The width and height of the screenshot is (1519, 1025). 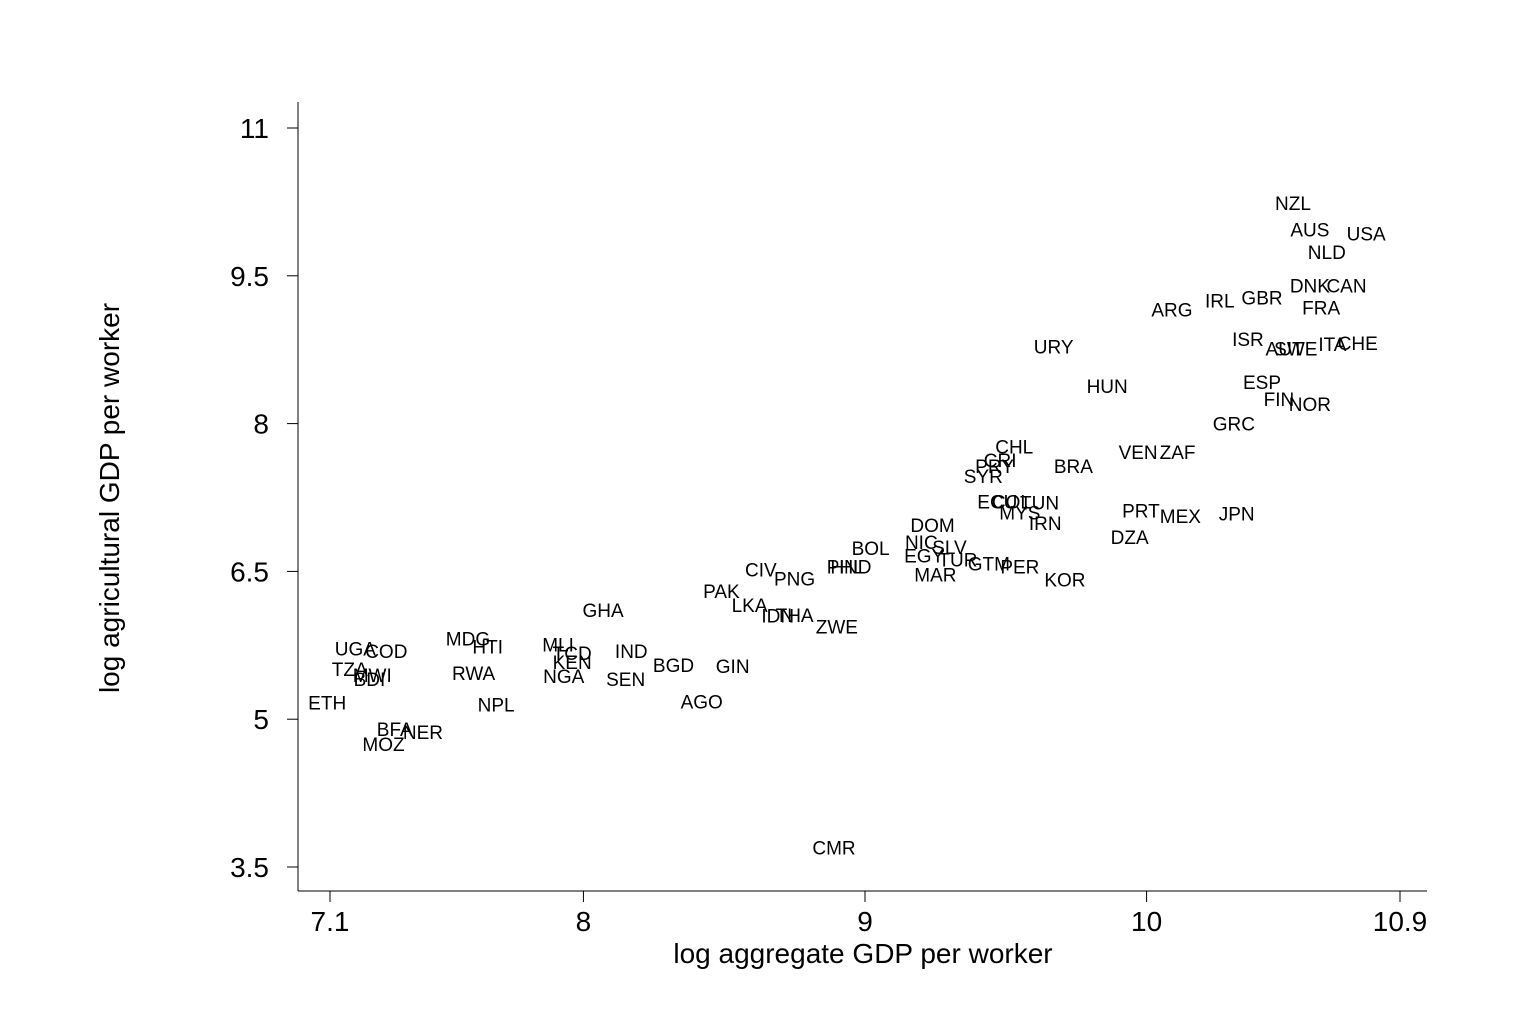 What do you see at coordinates (1130, 538) in the screenshot?
I see `data-point-dza: DZA` at bounding box center [1130, 538].